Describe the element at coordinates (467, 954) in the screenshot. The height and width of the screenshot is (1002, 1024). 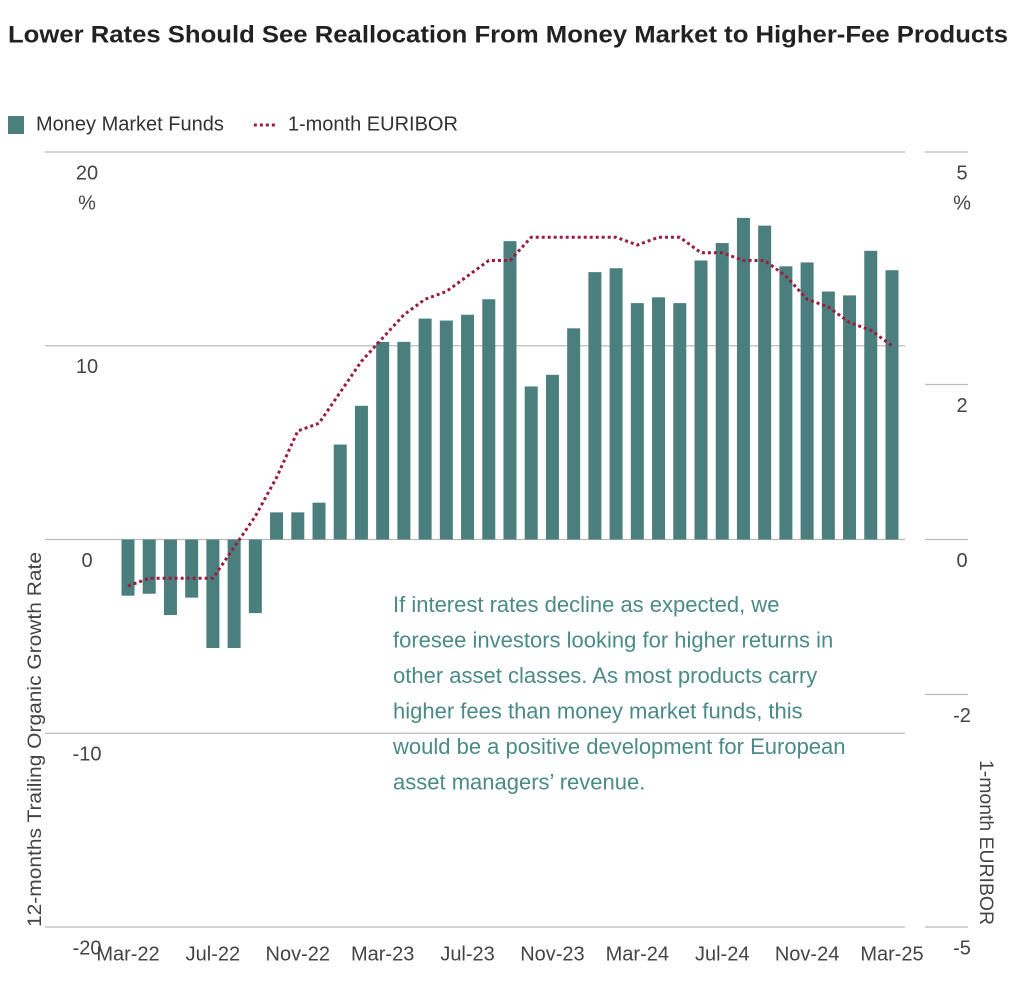
I see `x-tick-label: Jul-23` at that location.